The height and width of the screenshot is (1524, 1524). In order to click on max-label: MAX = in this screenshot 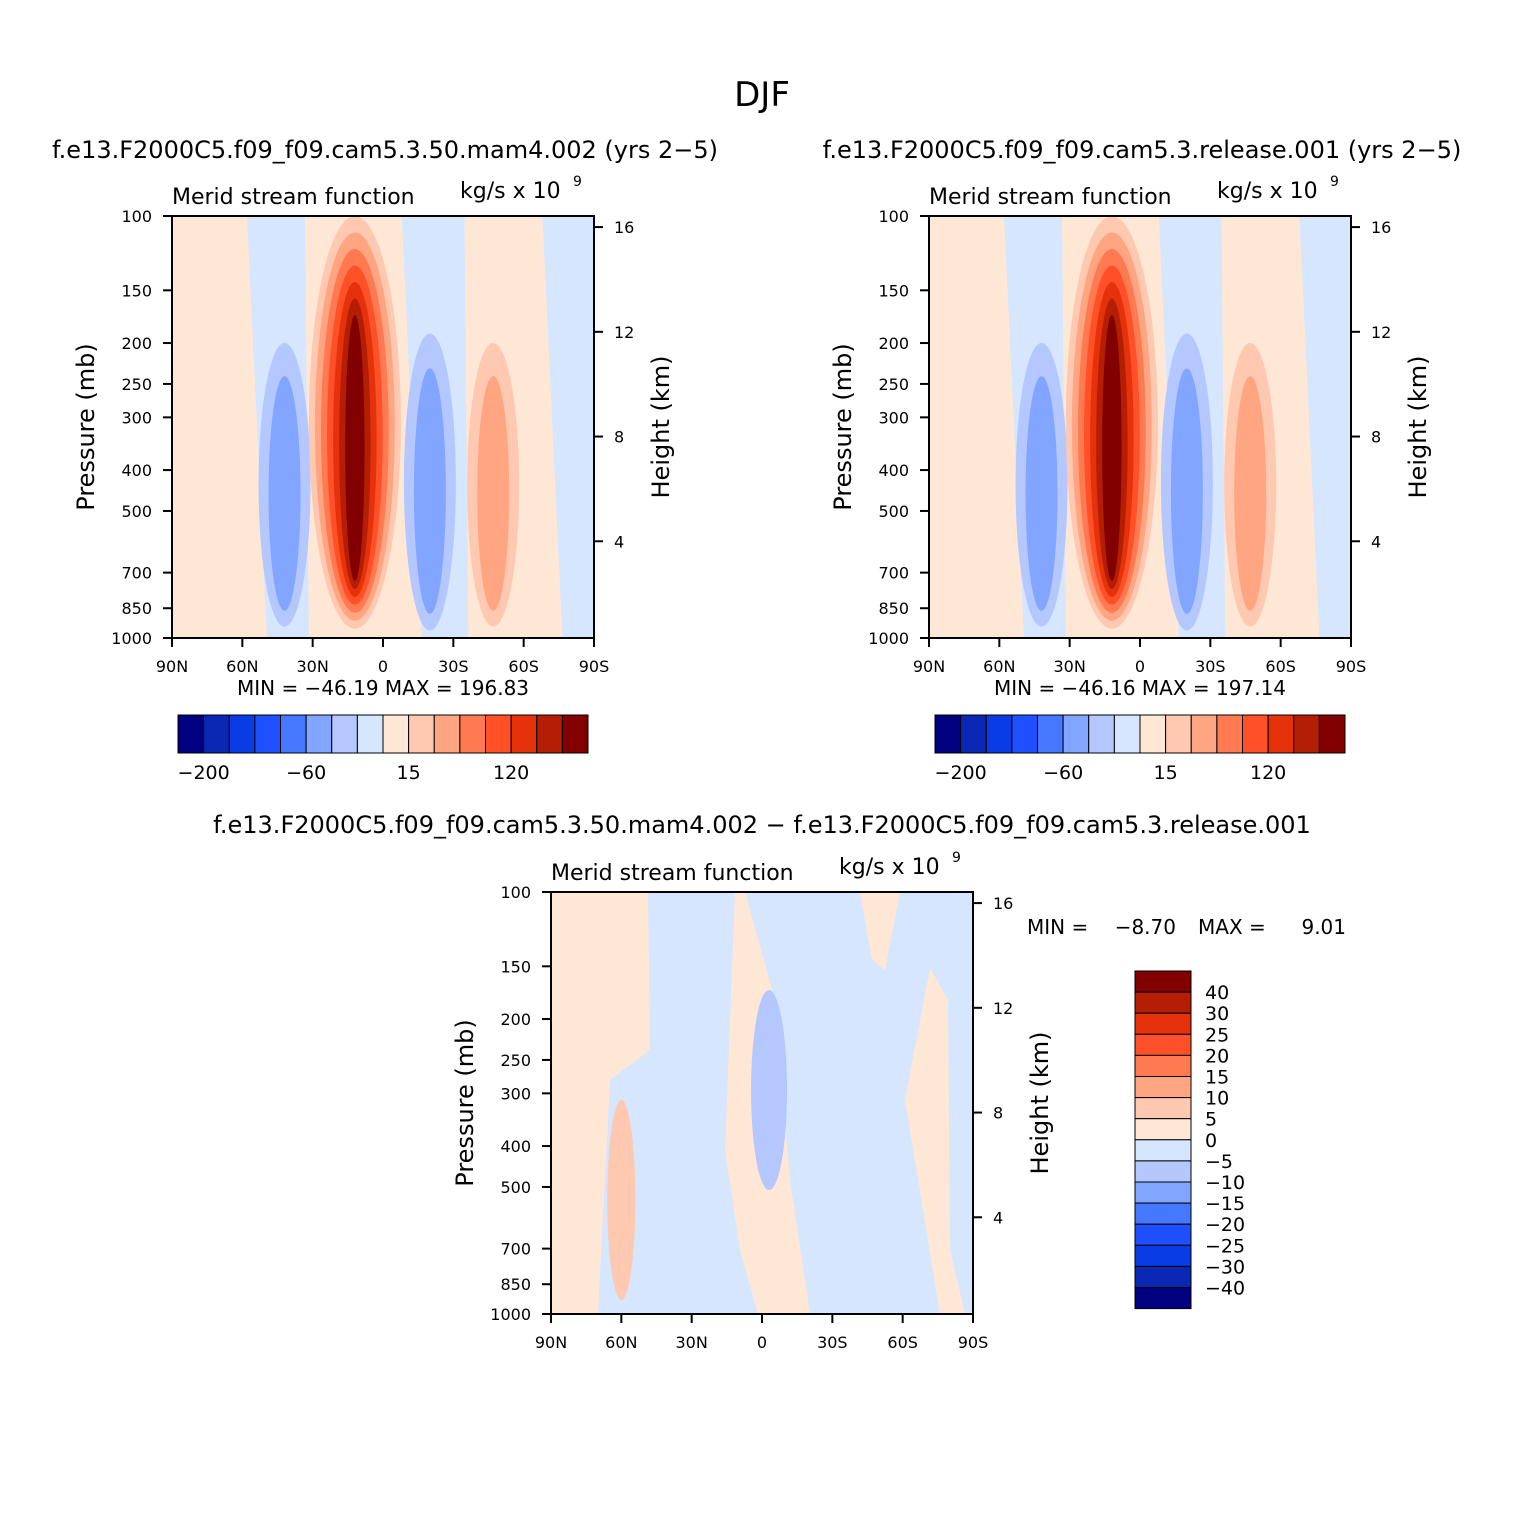, I will do `click(1232, 927)`.